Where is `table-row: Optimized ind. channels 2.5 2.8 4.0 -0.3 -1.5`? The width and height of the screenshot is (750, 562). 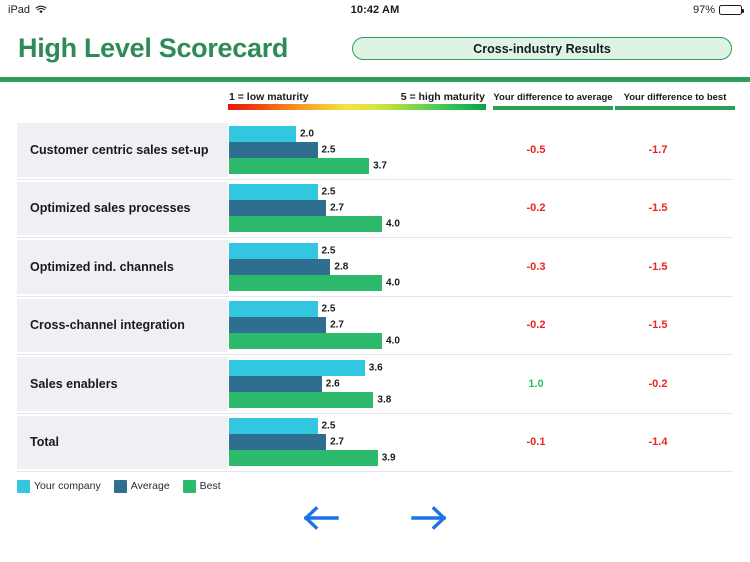 table-row: Optimized ind. channels 2.5 2.8 4.0 -0.3 -1.5 is located at coordinates (375, 267).